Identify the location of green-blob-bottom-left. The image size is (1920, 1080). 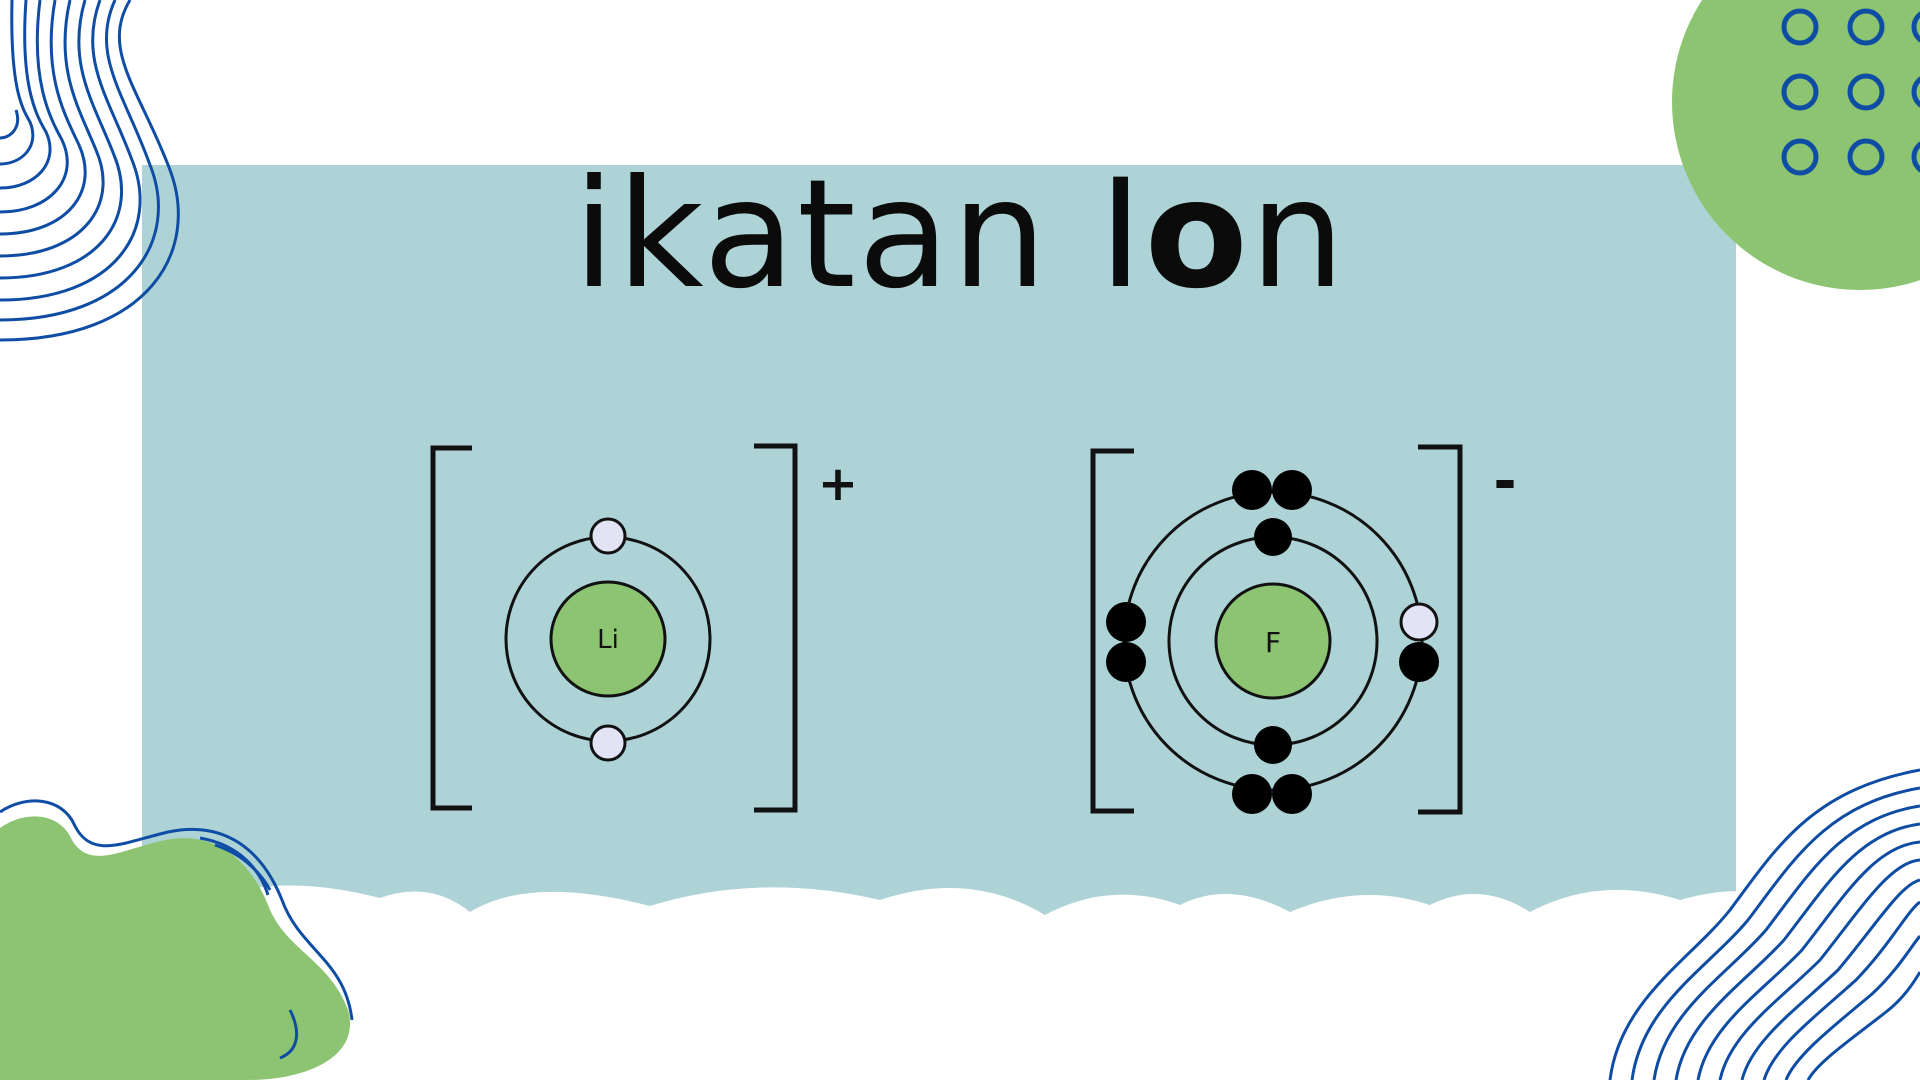
(175, 948).